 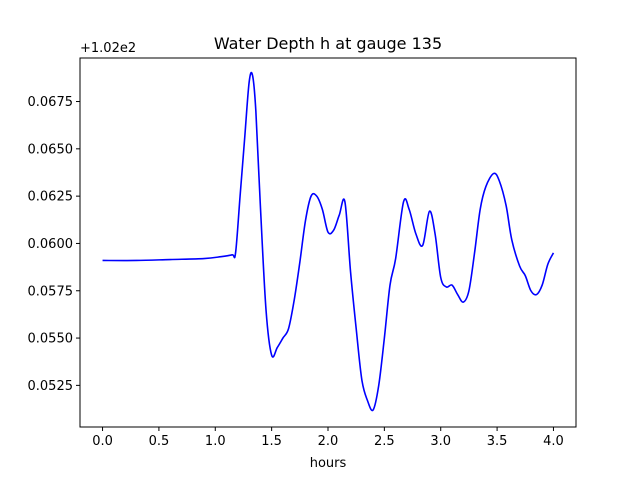 What do you see at coordinates (51, 386) in the screenshot?
I see `y-tick-label: 0.0525` at bounding box center [51, 386].